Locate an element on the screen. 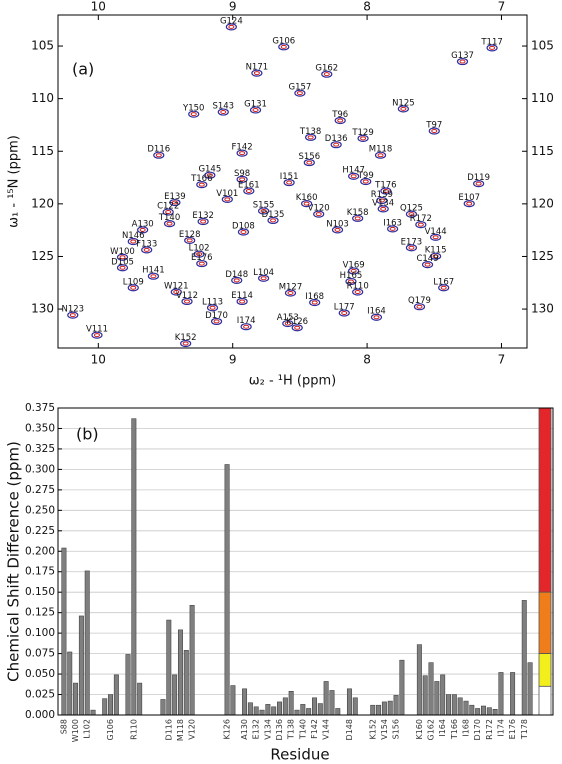  peak-label: T140 is located at coordinates (169, 218).